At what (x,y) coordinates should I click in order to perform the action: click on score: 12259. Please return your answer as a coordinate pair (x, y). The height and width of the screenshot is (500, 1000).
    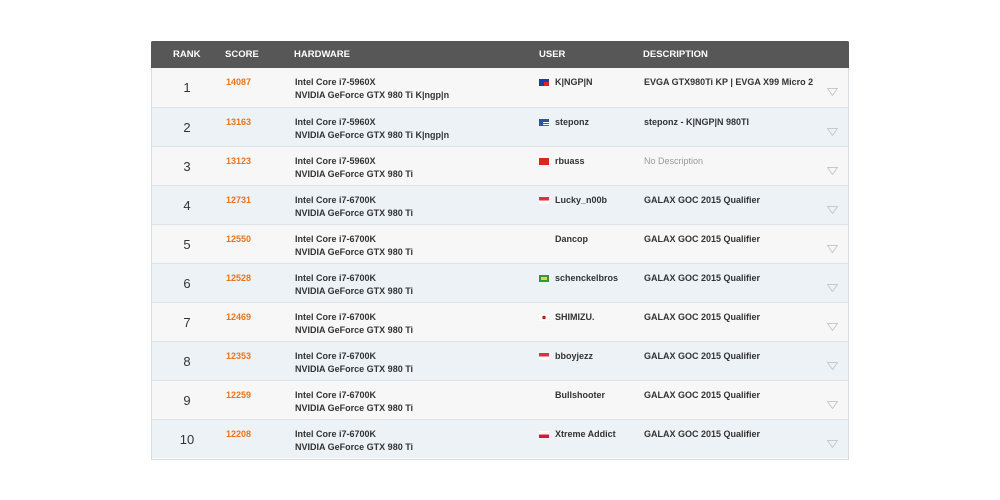
    Looking at the image, I should click on (239, 395).